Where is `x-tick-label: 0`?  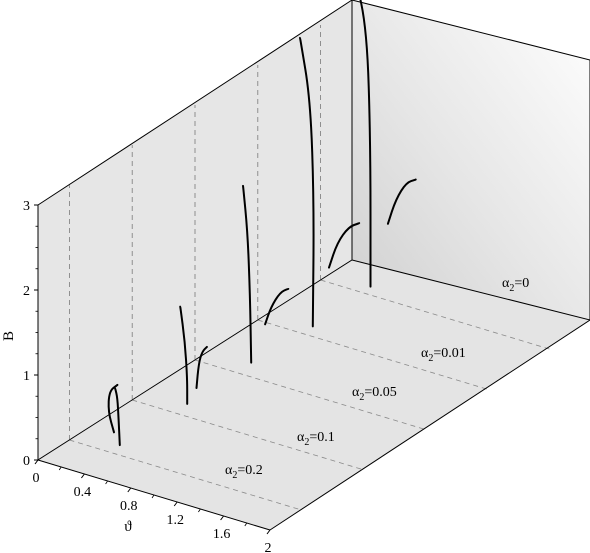 x-tick-label: 0 is located at coordinates (36, 478).